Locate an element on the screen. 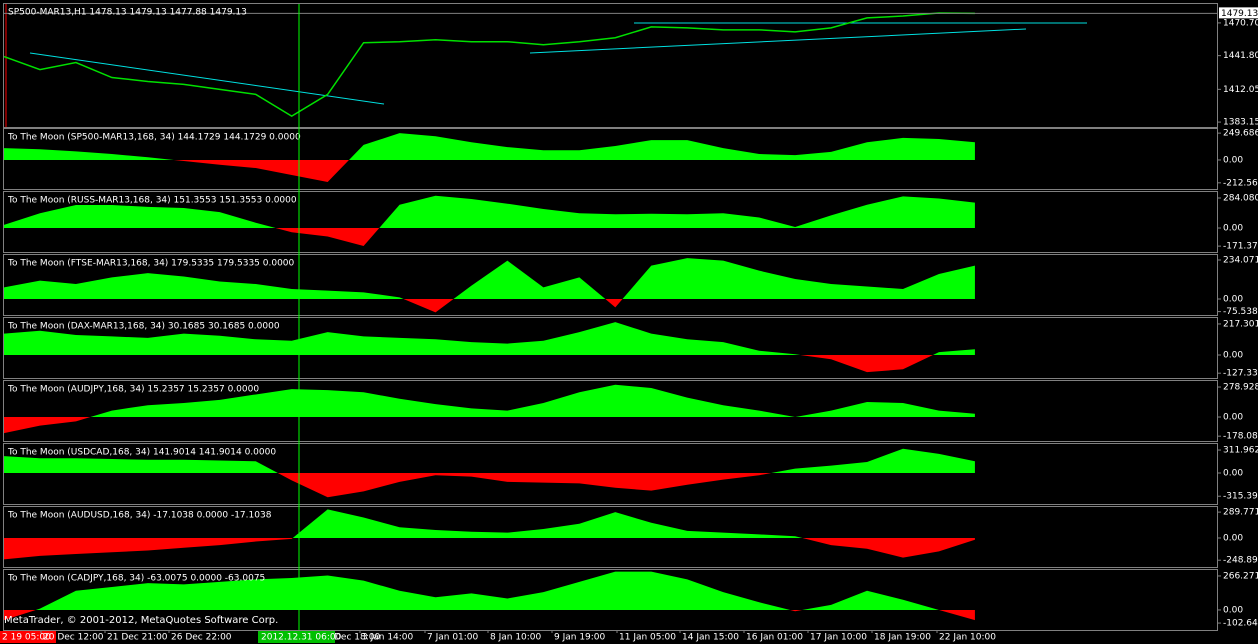 Image resolution: width=1258 pixels, height=644 pixels. time-label: 9 Jan 19:00 is located at coordinates (580, 638).